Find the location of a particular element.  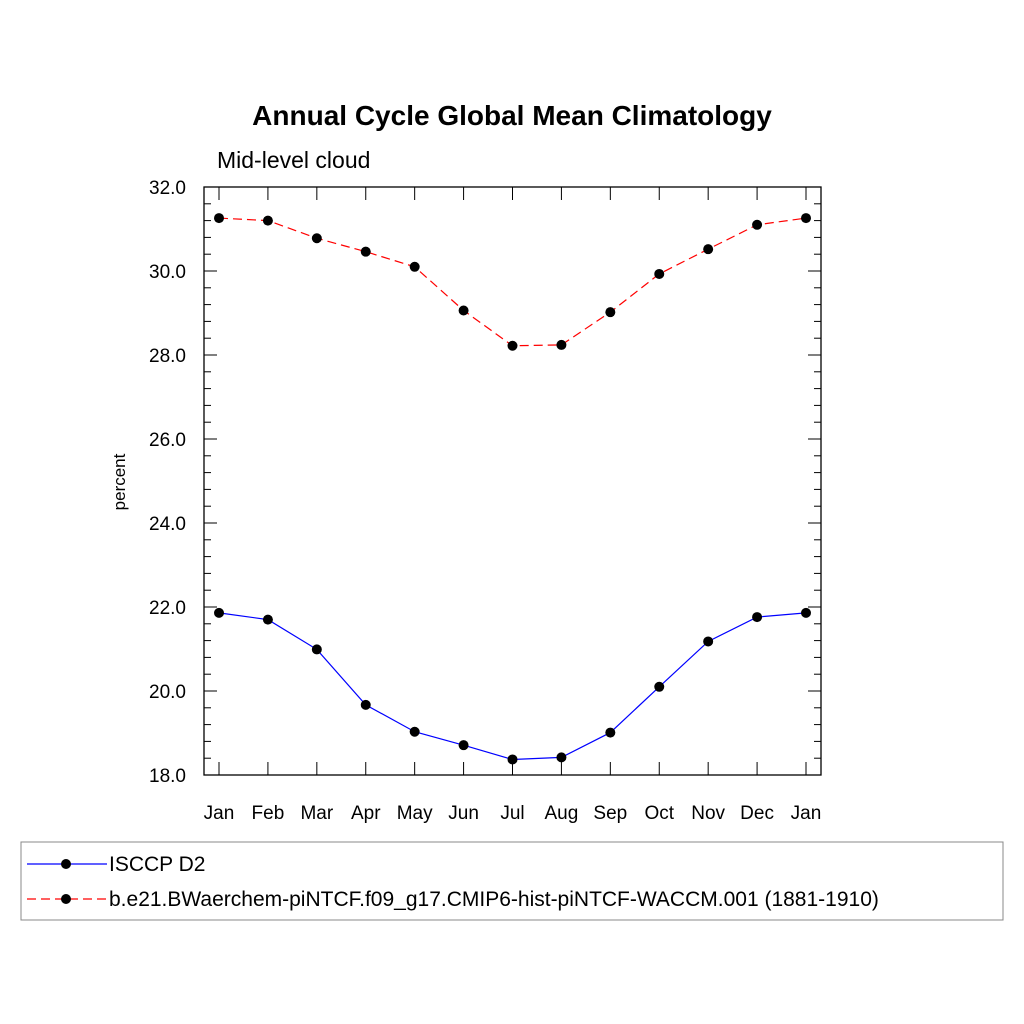

y-tick-label: 20.0 is located at coordinates (167, 692).